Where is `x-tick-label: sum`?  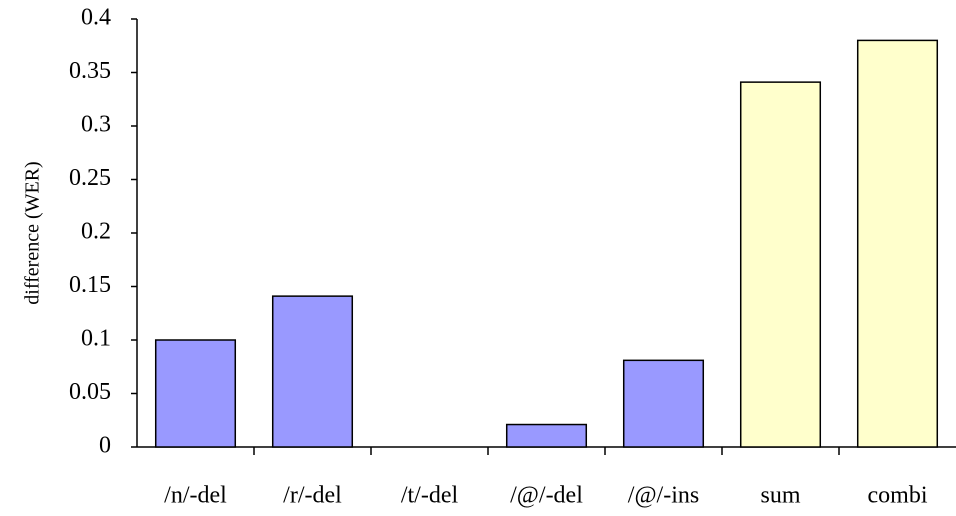
x-tick-label: sum is located at coordinates (780, 496).